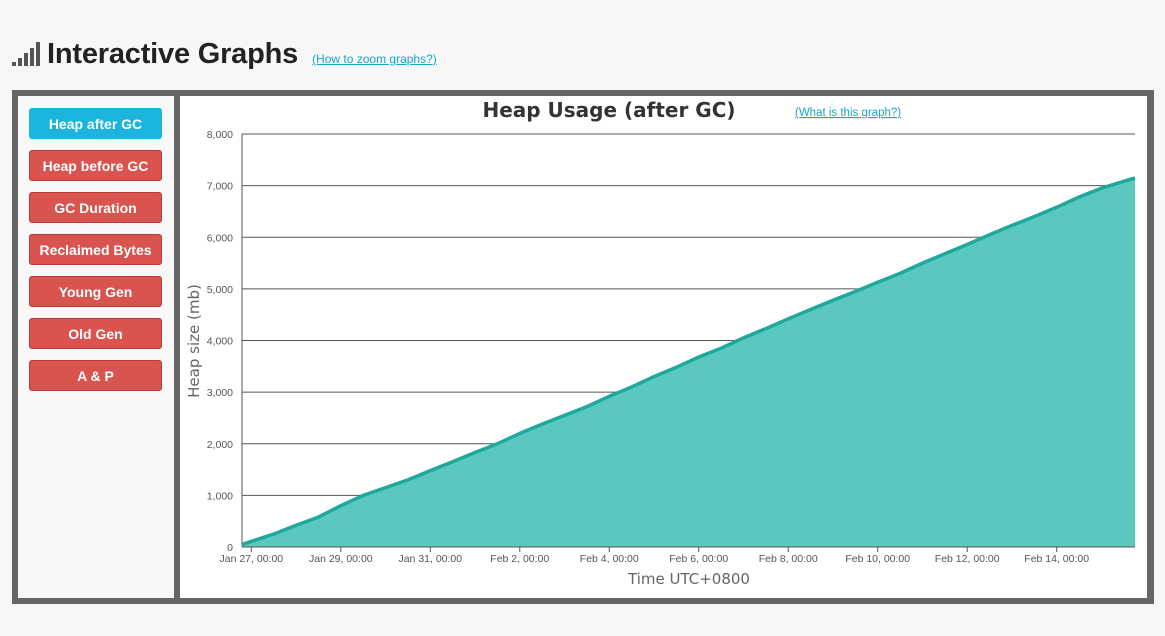 This screenshot has width=1165, height=636. I want to click on y-tick-label: 3,000, so click(220, 393).